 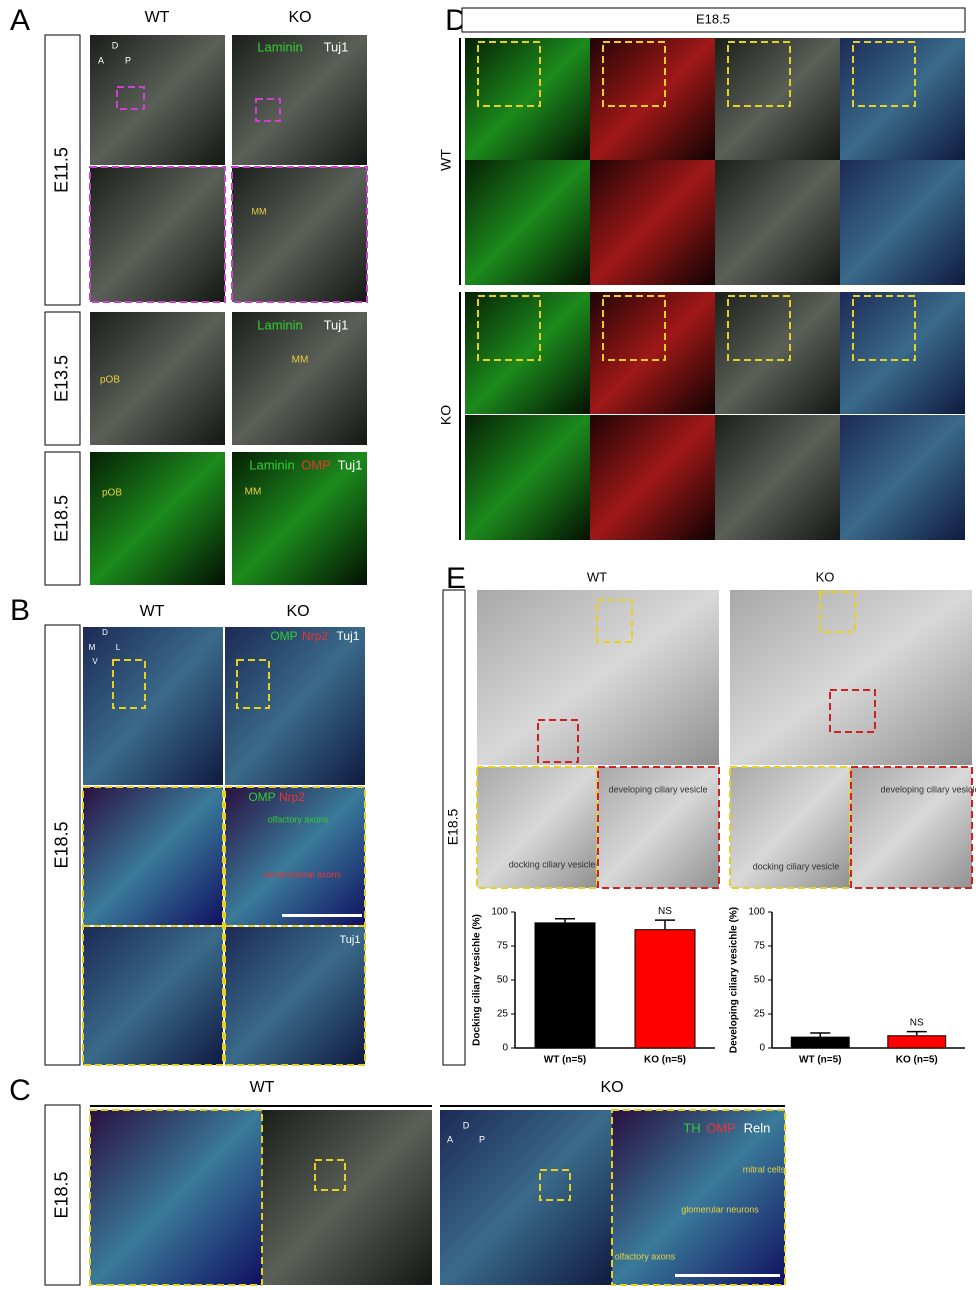 I want to click on annotation: olfactory axons, so click(x=298, y=819).